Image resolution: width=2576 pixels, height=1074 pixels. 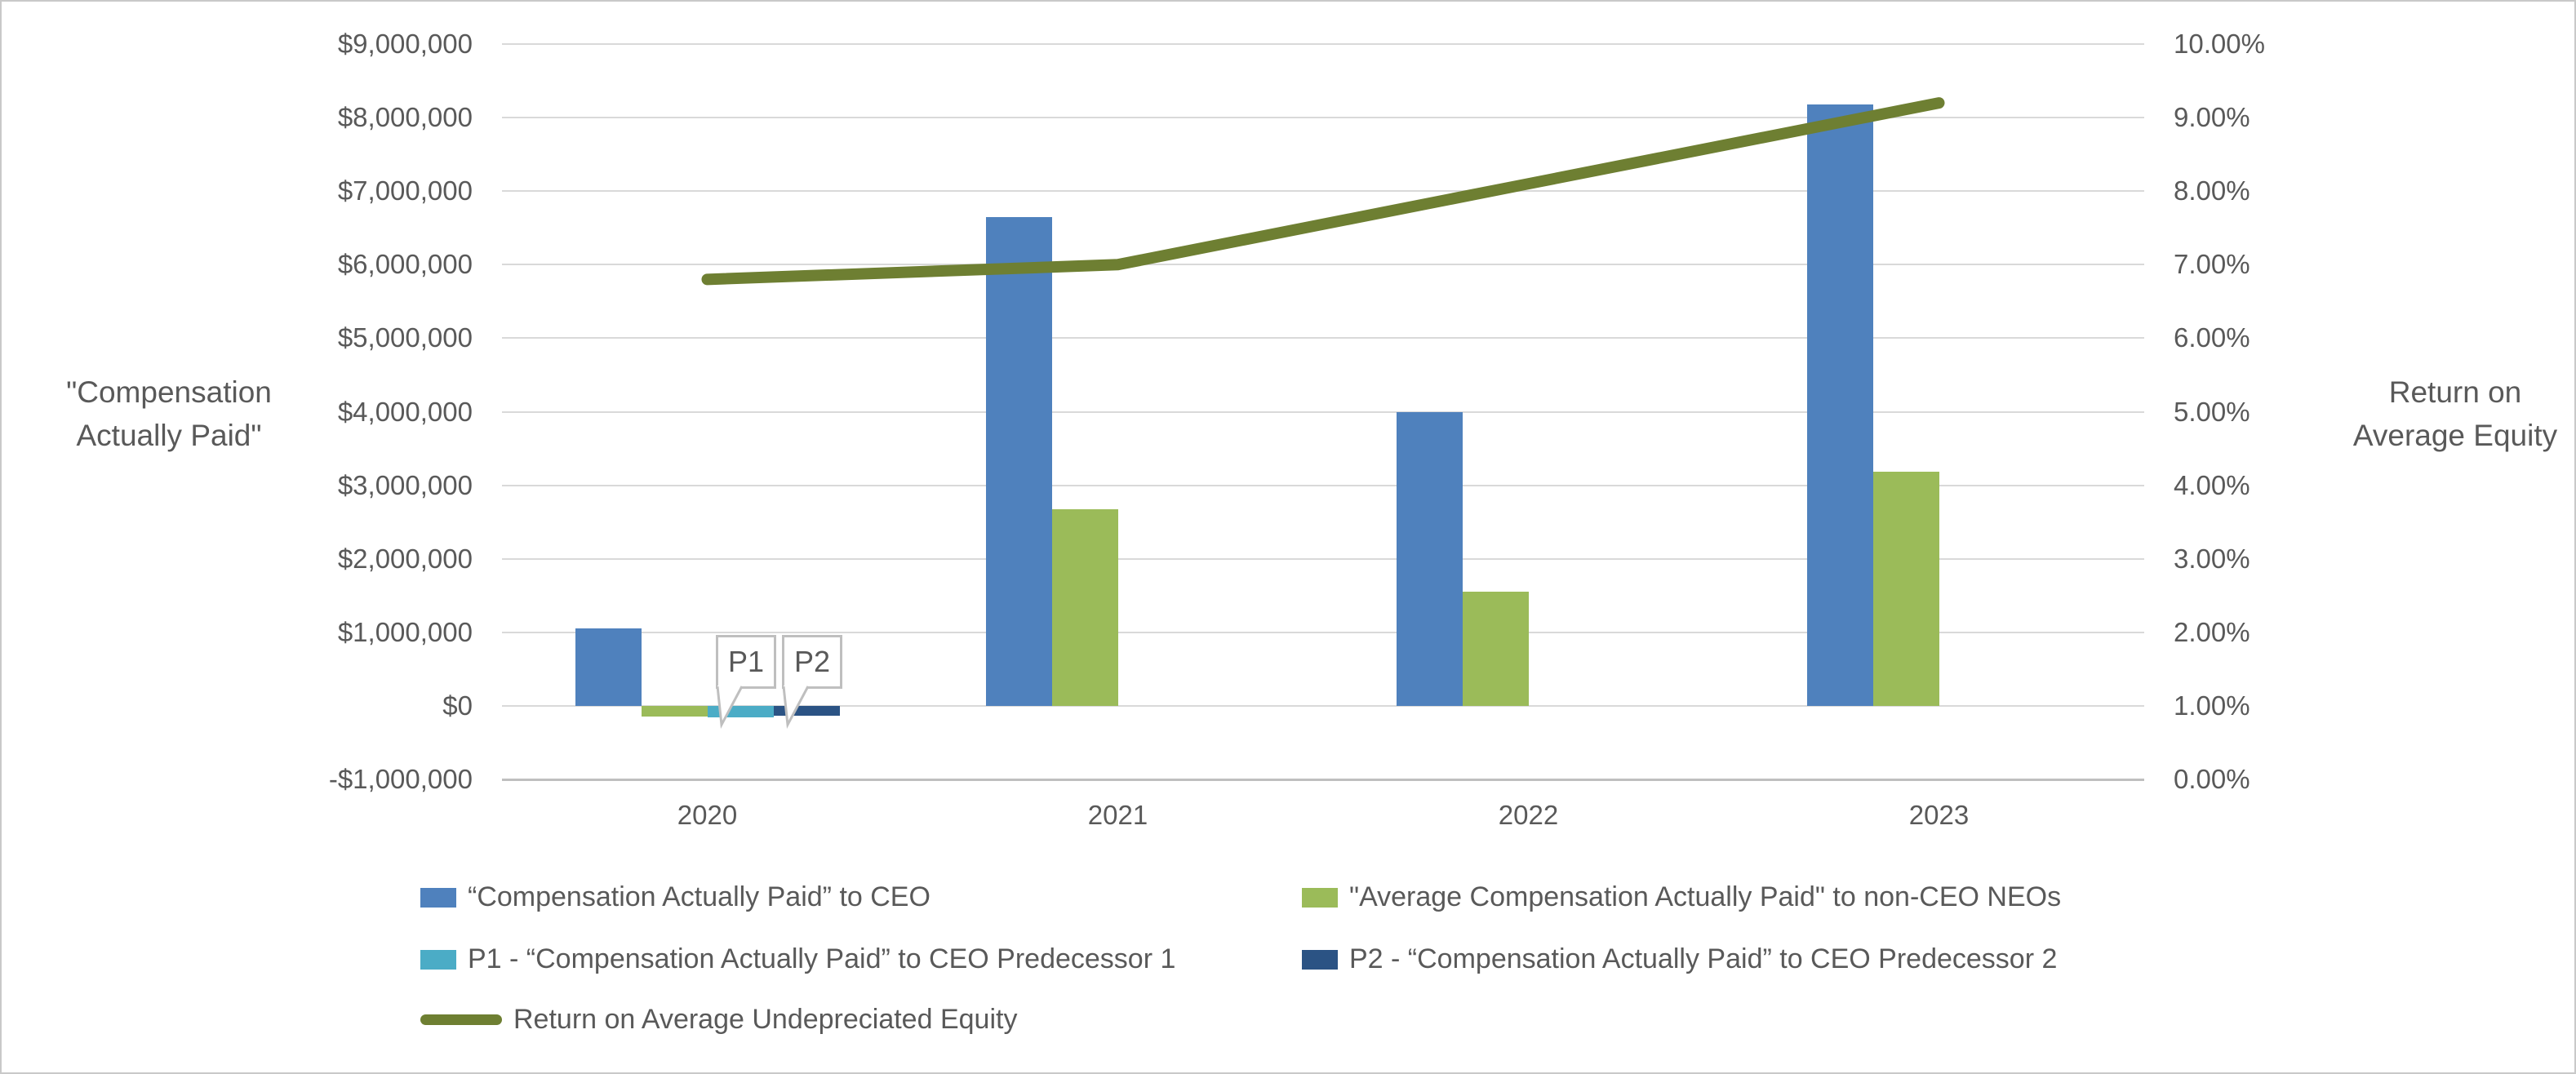 I want to click on left-axis-tick-label: $1,000,000, so click(x=405, y=631).